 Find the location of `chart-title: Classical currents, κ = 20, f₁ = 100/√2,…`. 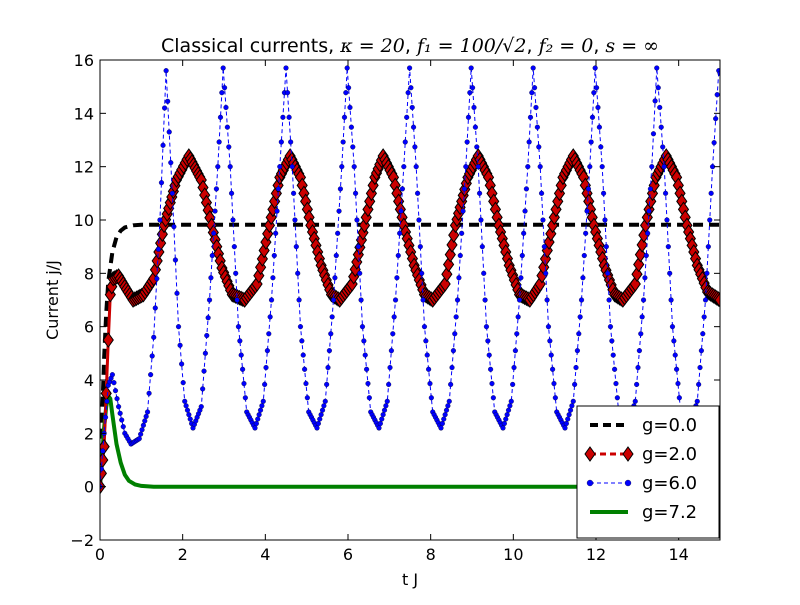

chart-title: Classical currents, κ = 20, f₁ = 100/√2,… is located at coordinates (410, 46).